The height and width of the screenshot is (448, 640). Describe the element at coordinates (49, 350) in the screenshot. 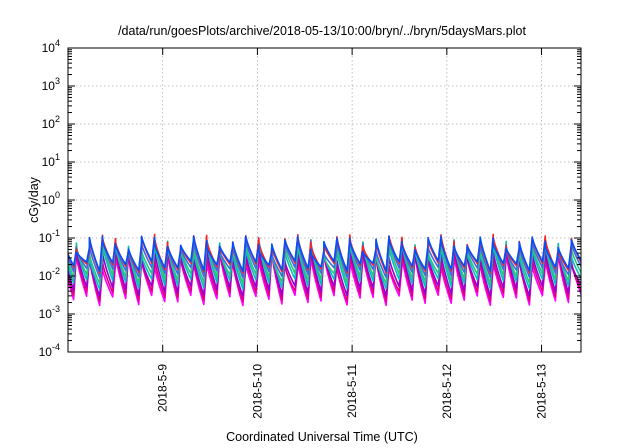

I see `y-tick-label: 10⁻⁴` at that location.